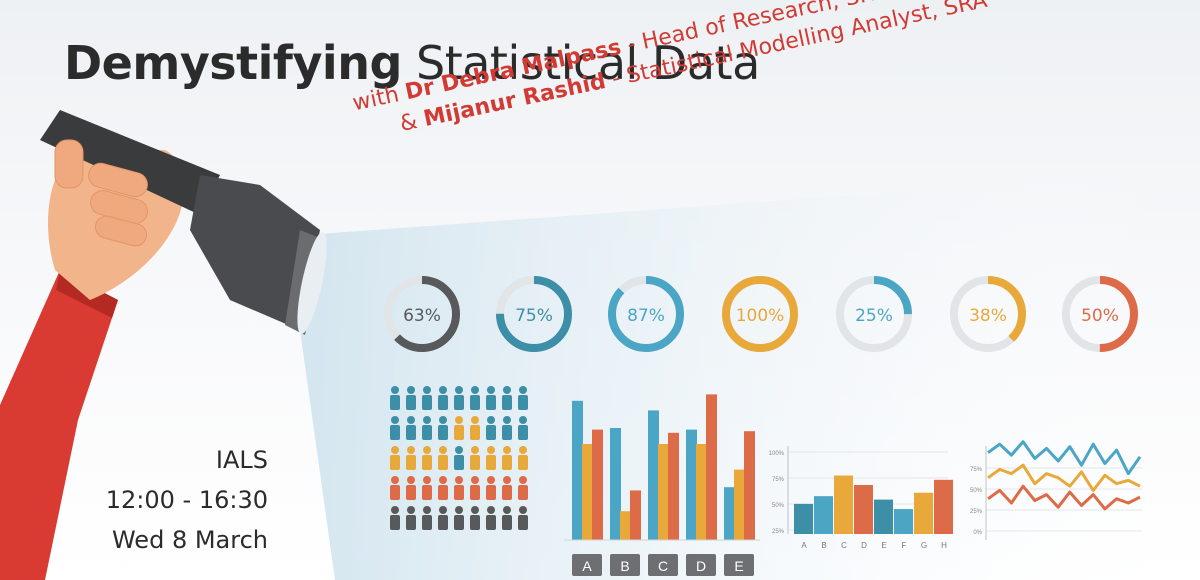 Image resolution: width=1200 pixels, height=580 pixels. I want to click on category-label: B, so click(624, 566).